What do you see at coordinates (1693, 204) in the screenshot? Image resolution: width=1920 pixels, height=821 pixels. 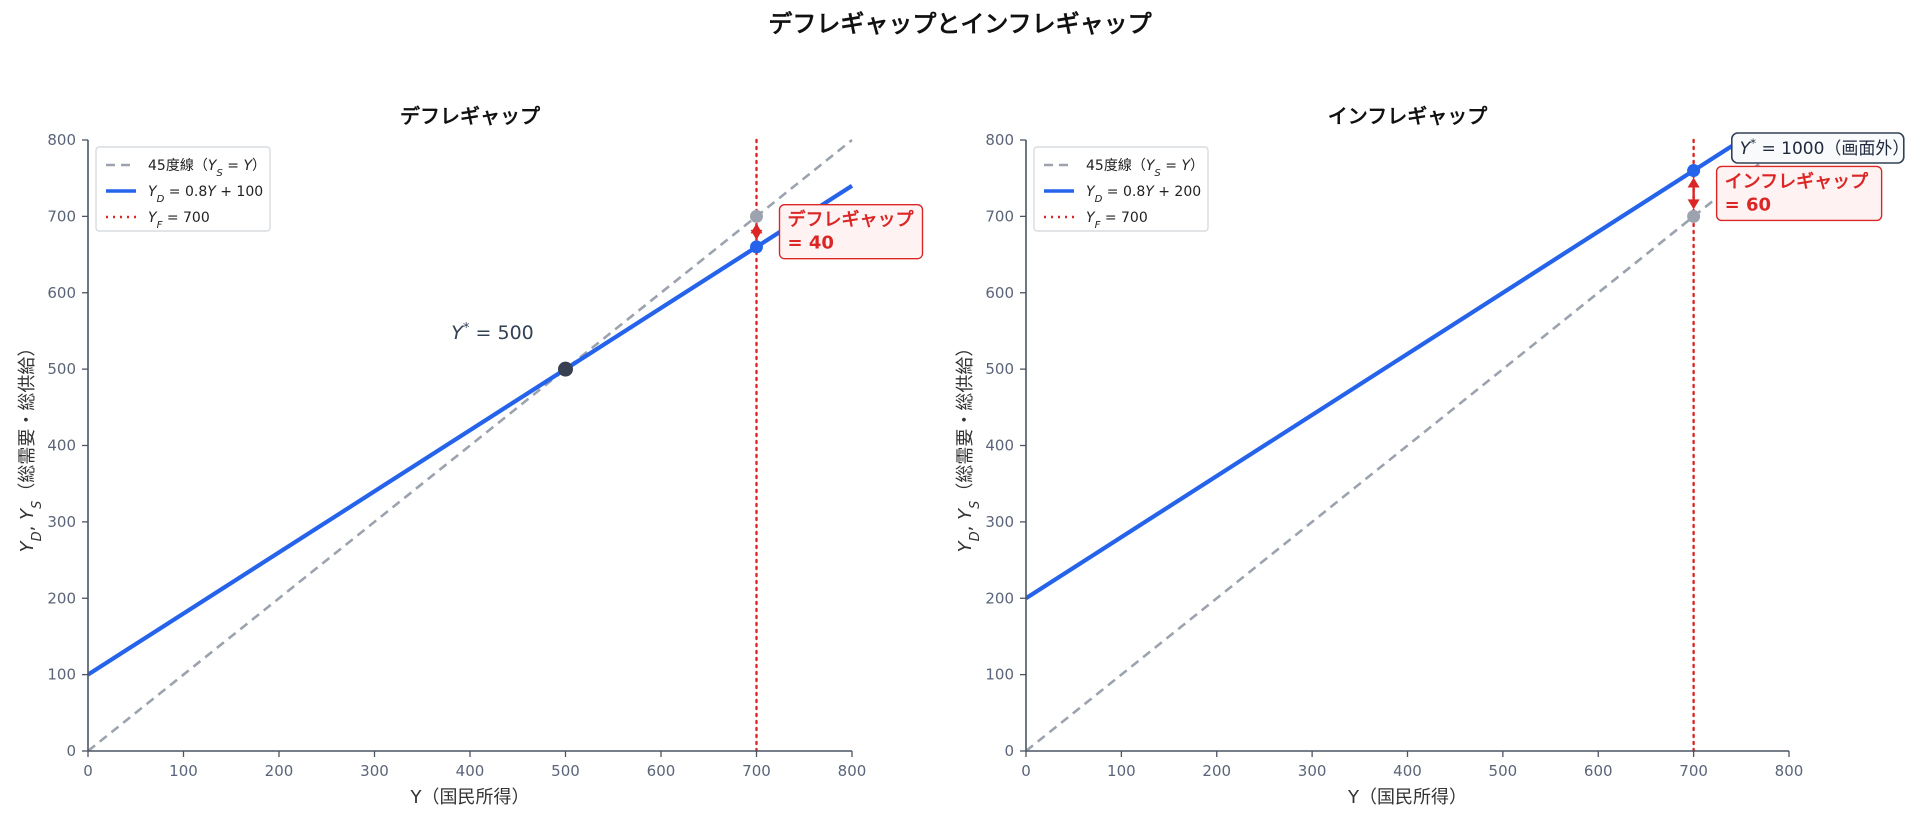 I see `gap-arrow-head-start` at bounding box center [1693, 204].